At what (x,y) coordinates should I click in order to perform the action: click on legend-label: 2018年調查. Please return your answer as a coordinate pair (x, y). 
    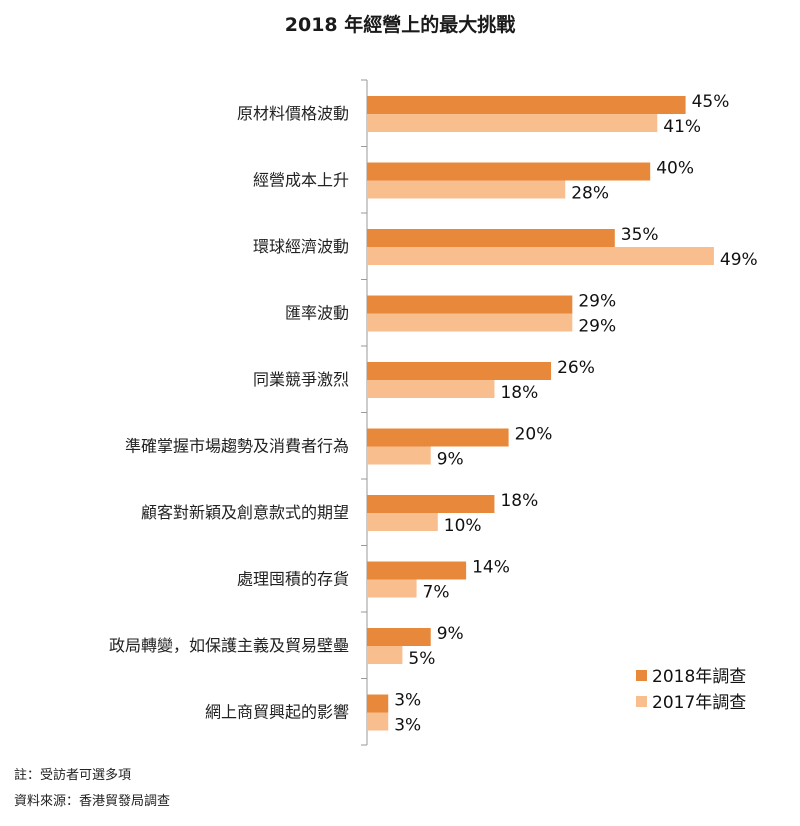
    Looking at the image, I should click on (699, 677).